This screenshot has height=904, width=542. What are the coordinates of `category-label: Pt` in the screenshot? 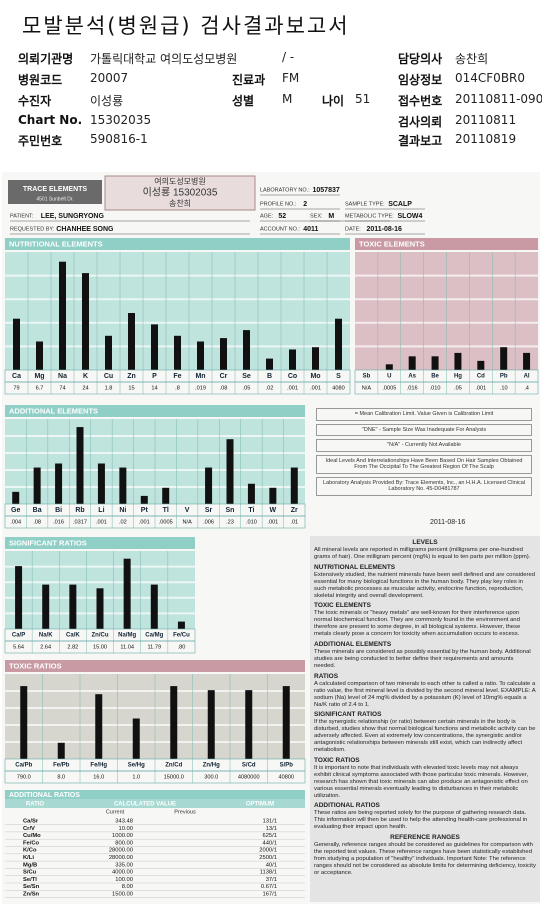 It's located at (145, 510).